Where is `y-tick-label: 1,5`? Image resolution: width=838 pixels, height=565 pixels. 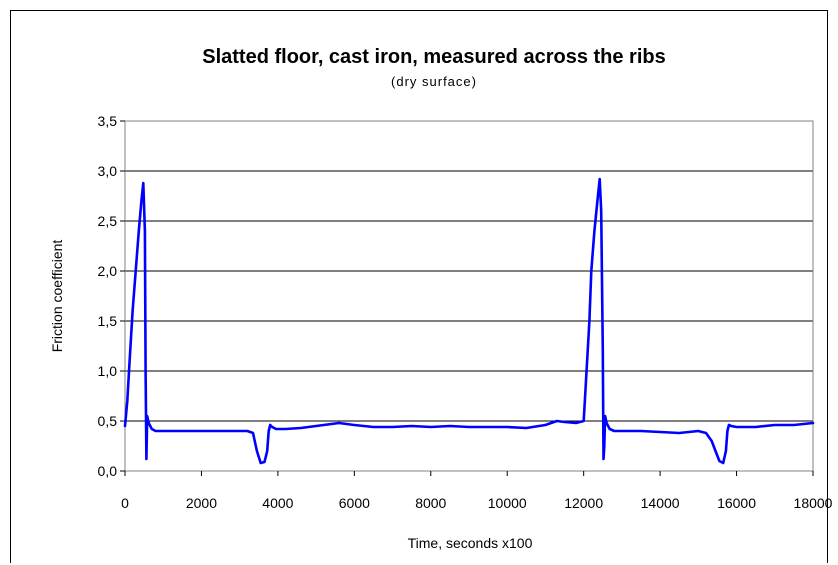 y-tick-label: 1,5 is located at coordinates (108, 321).